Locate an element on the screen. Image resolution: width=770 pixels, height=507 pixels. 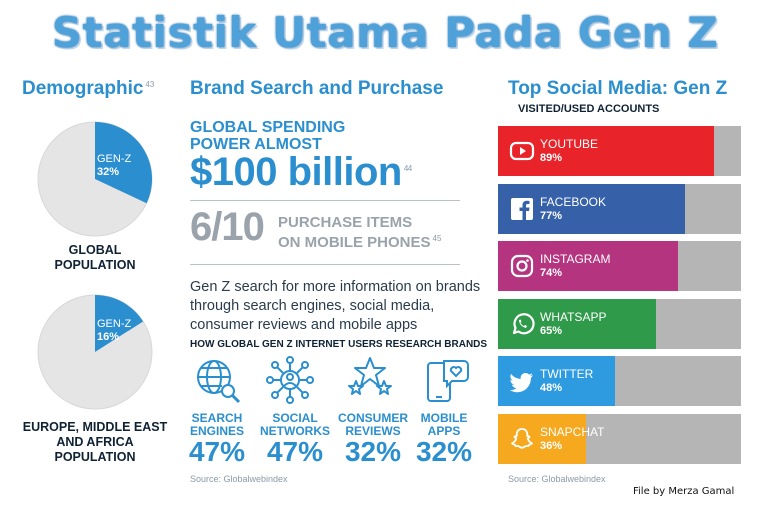
emea-population-pie is located at coordinates (95, 352).